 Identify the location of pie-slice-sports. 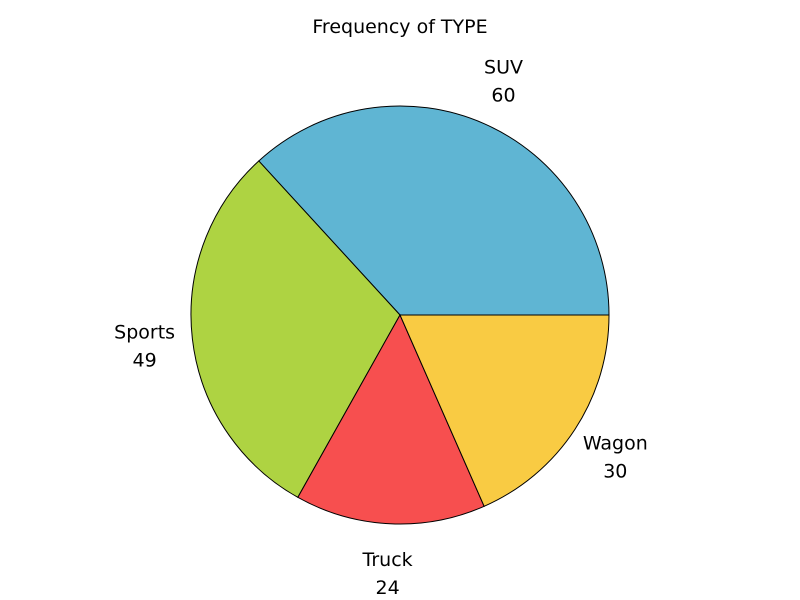
(295, 329).